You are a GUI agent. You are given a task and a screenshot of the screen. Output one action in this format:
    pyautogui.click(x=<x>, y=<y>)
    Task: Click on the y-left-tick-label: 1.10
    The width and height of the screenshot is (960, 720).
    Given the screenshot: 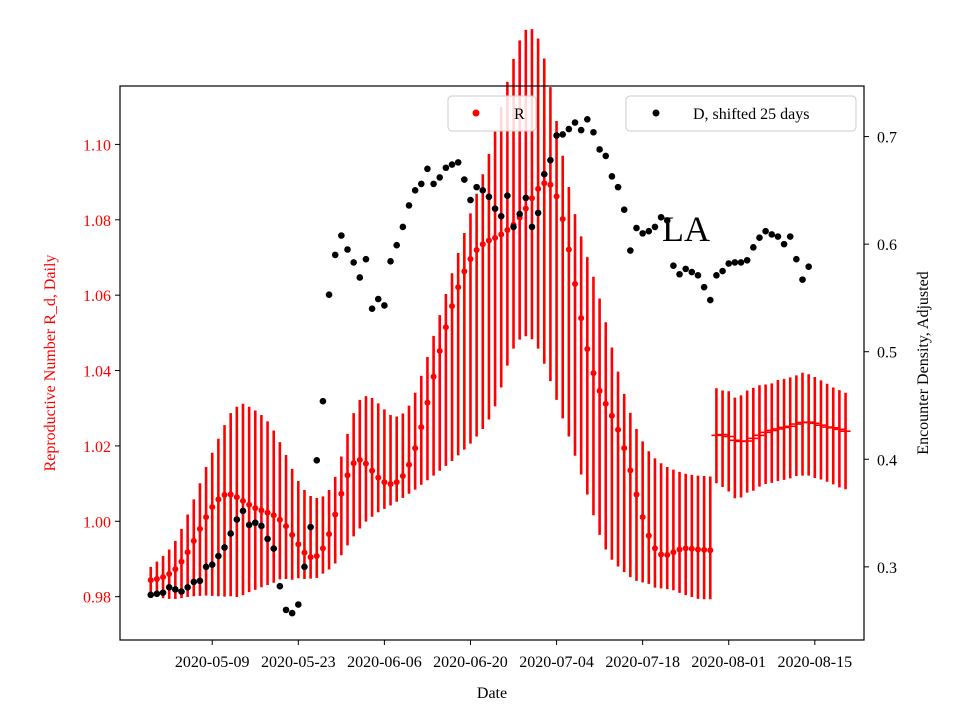 What is the action you would take?
    pyautogui.click(x=97, y=145)
    